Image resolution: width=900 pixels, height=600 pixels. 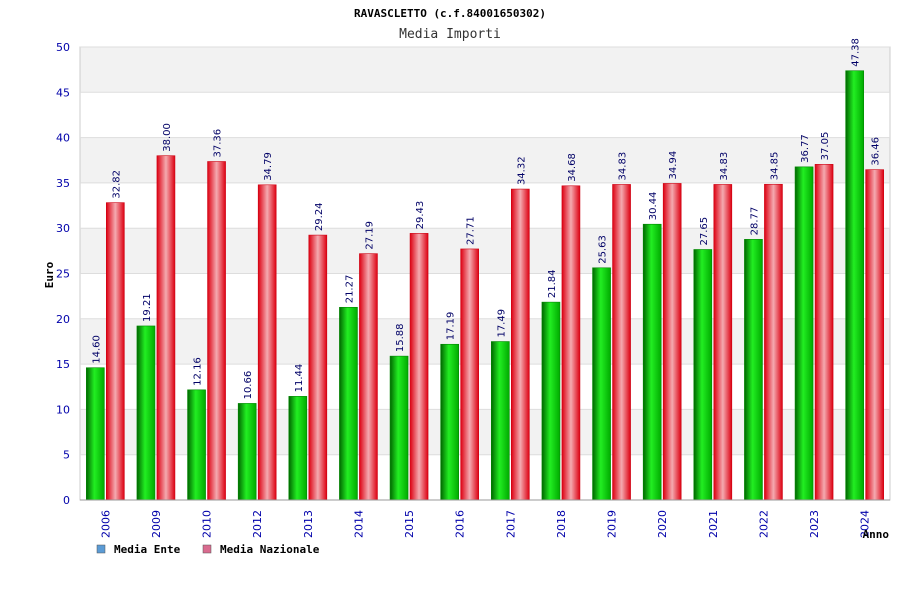 I want to click on value-label: 36.46, so click(x=876, y=151).